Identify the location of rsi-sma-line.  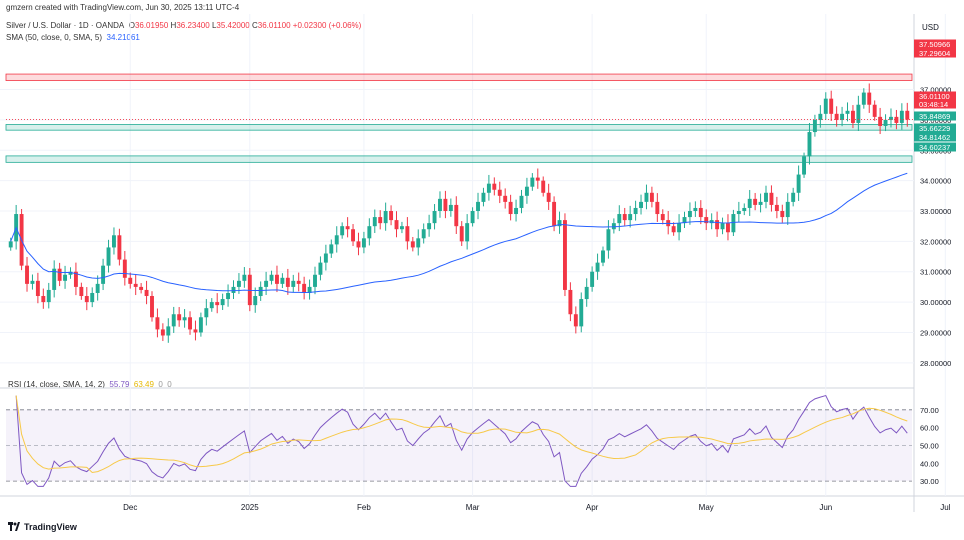
(461, 434).